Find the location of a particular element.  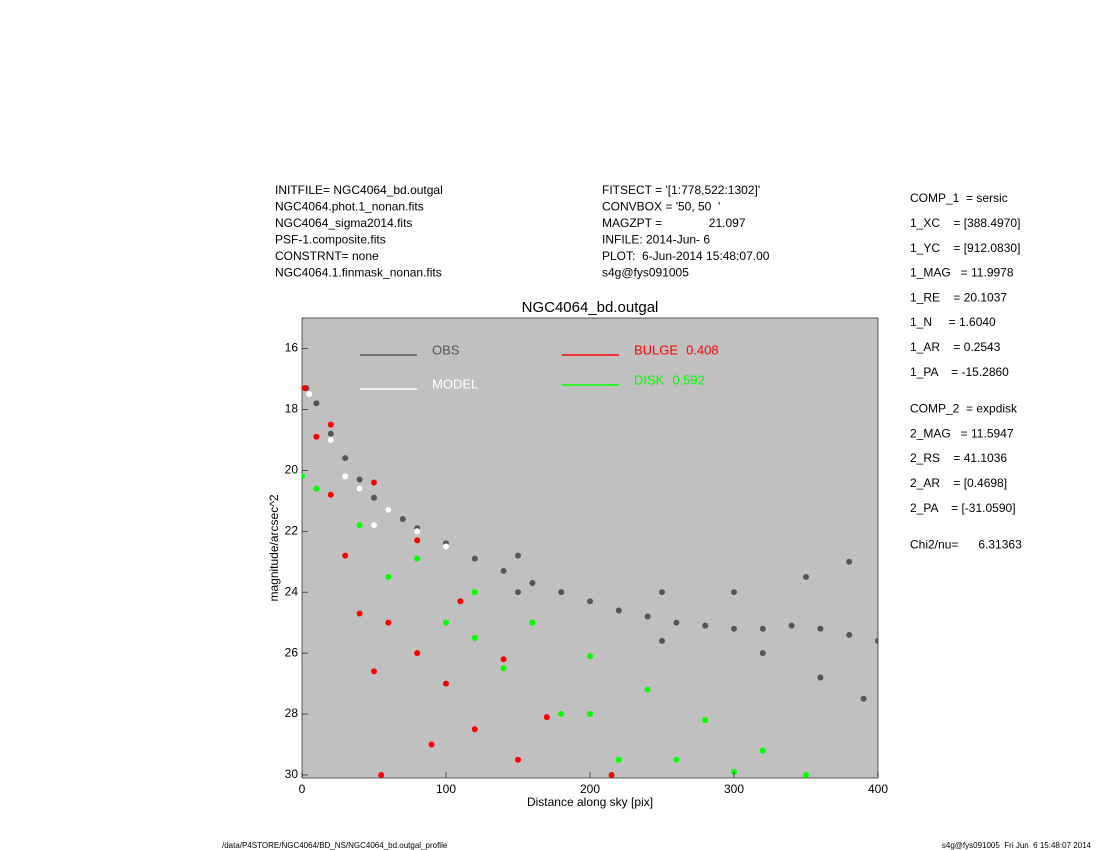

info-line: PSF-1.composite.fits is located at coordinates (330, 240).